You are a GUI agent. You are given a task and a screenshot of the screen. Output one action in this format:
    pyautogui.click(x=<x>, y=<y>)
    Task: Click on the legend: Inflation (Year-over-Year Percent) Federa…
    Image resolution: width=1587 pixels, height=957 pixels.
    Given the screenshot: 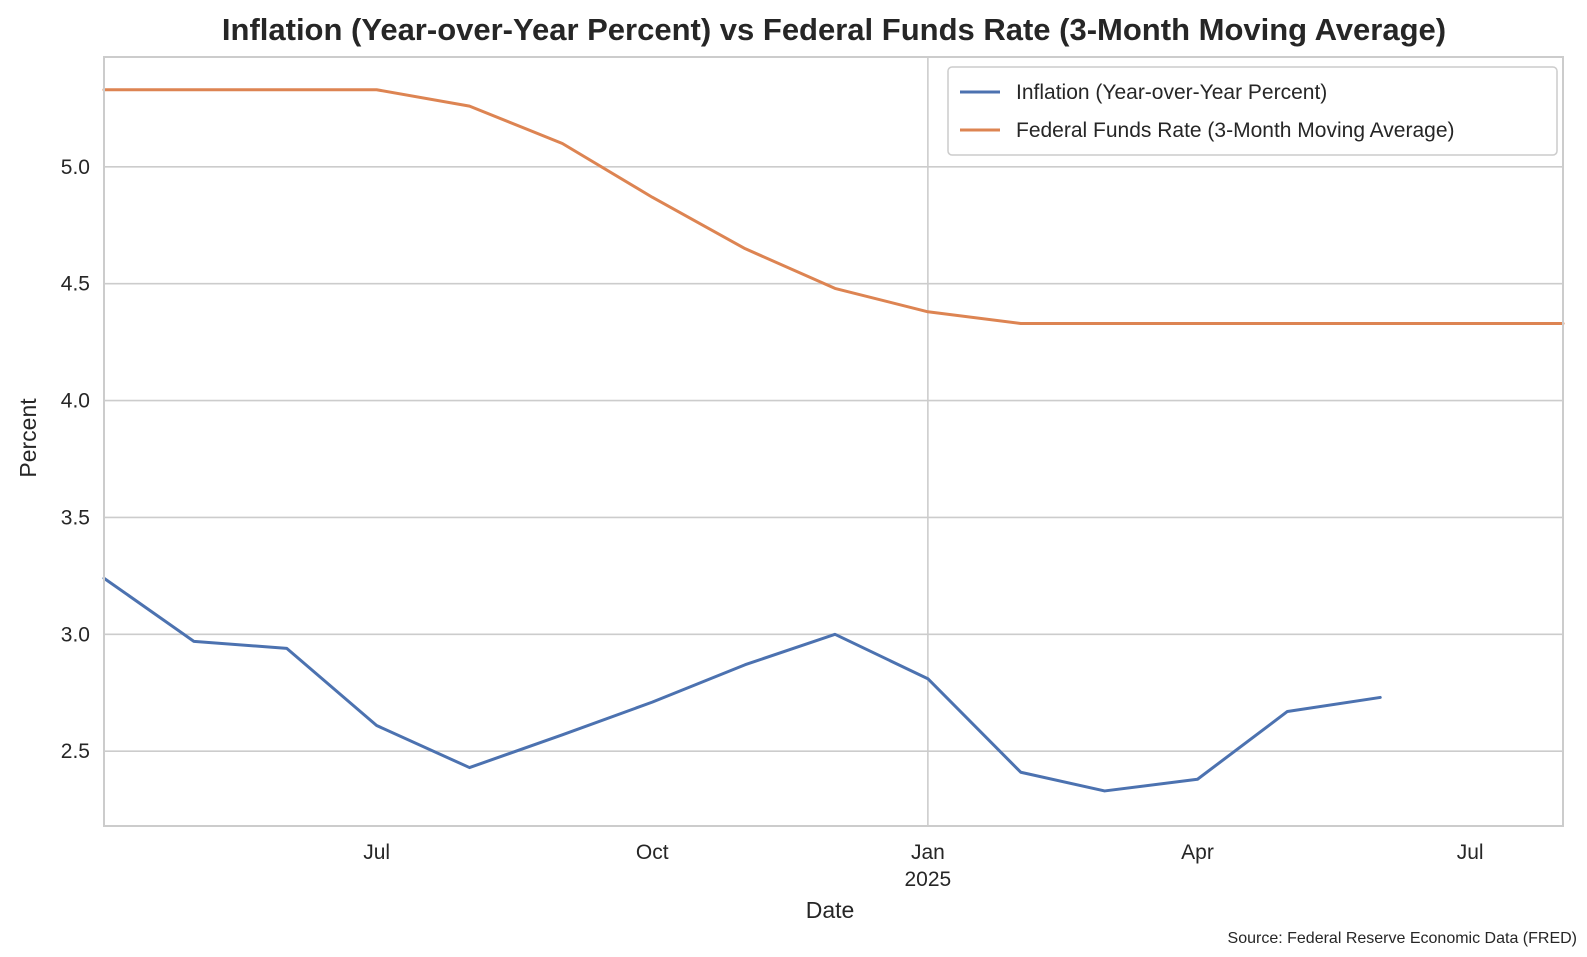 What is the action you would take?
    pyautogui.click(x=1252, y=111)
    